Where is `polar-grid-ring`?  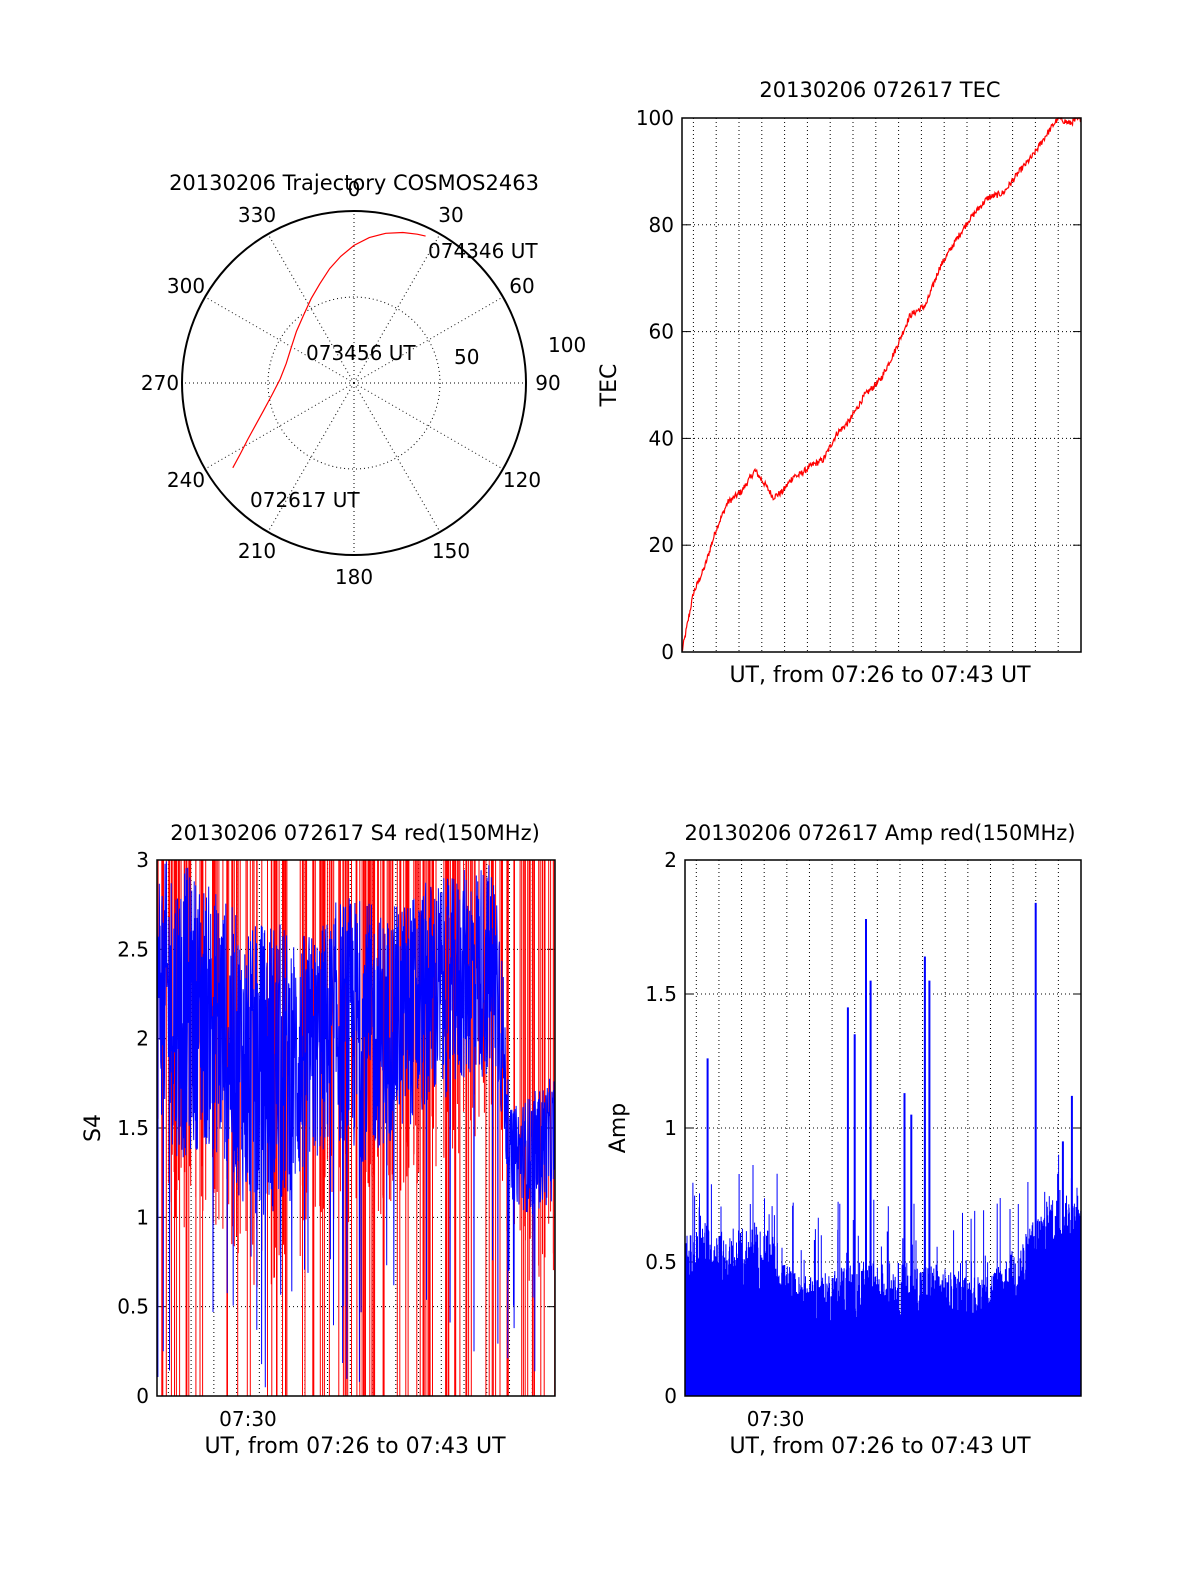
polar-grid-ring is located at coordinates (354, 383).